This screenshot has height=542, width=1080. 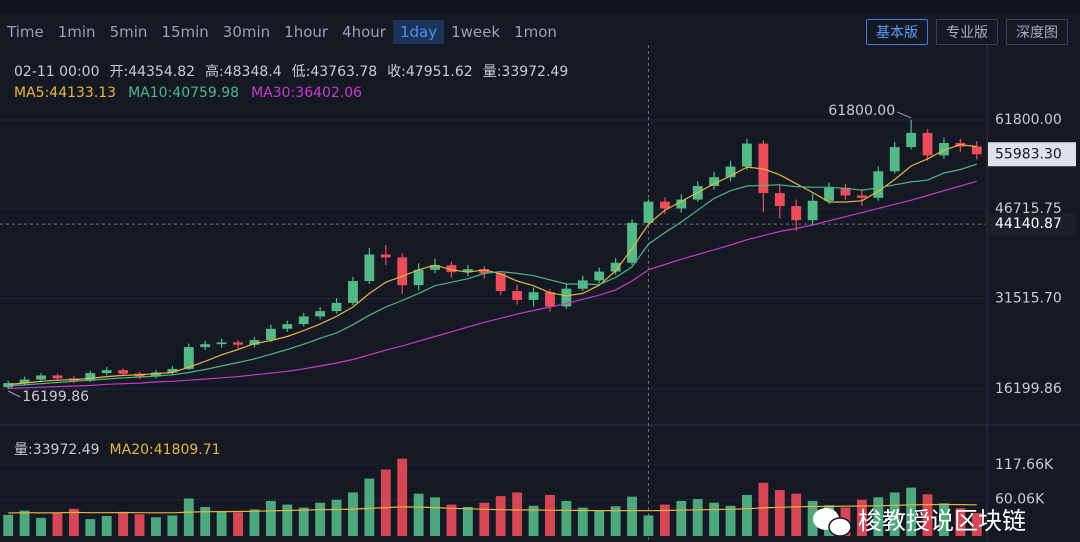 What do you see at coordinates (55, 397) in the screenshot?
I see `min-marker-label: 16199.86` at bounding box center [55, 397].